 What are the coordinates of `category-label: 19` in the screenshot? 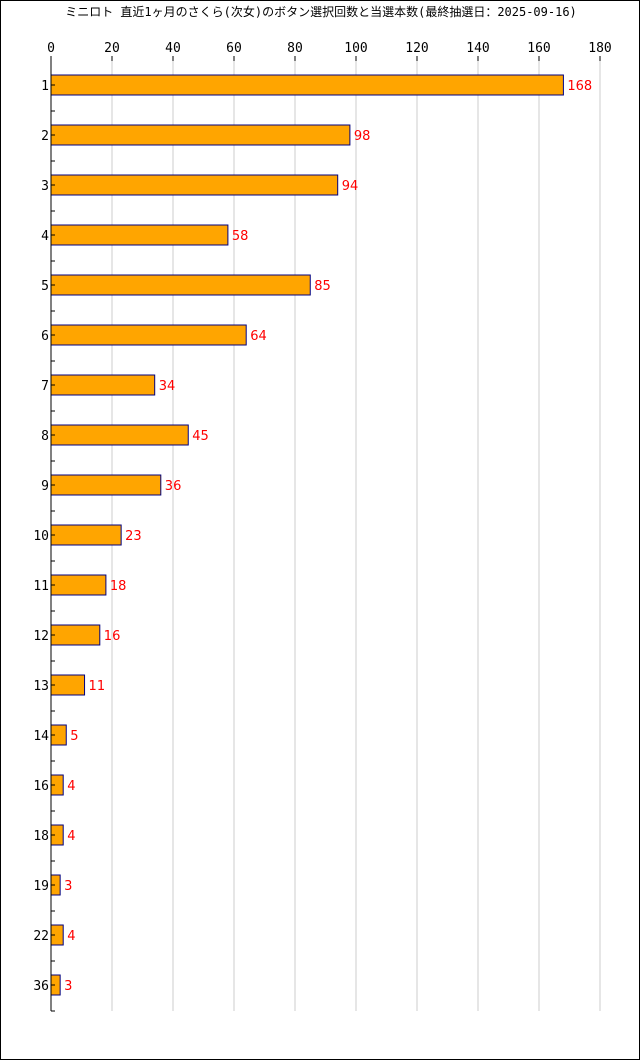 It's located at (41, 886).